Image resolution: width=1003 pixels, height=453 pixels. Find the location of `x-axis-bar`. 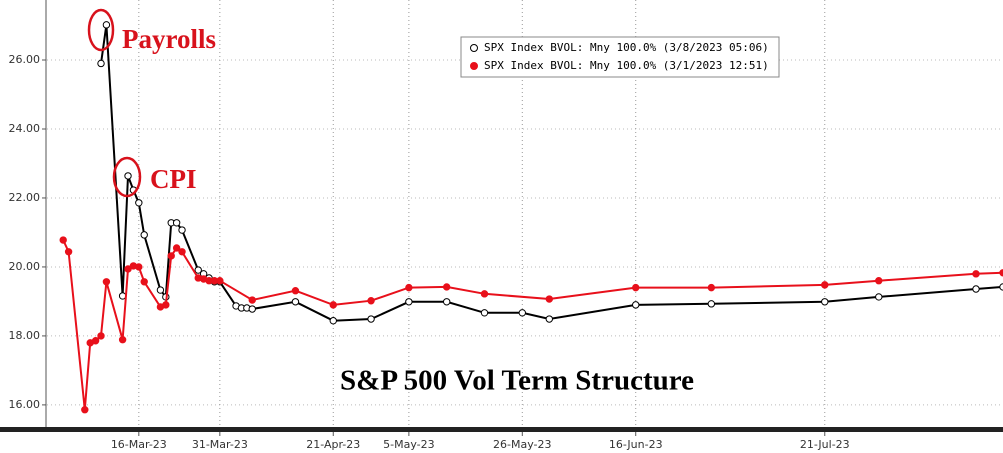

x-axis-bar is located at coordinates (501, 429).